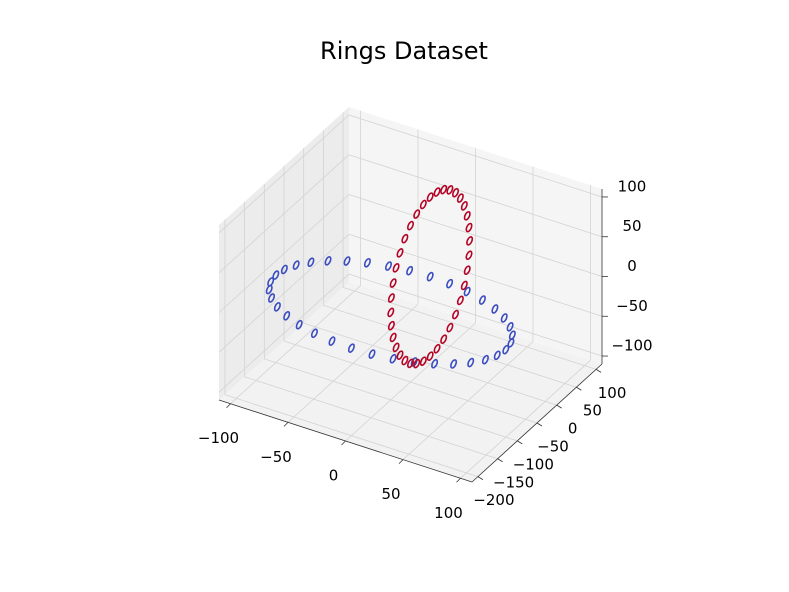  What do you see at coordinates (632, 306) in the screenshot?
I see `z-tick-label: −50` at bounding box center [632, 306].